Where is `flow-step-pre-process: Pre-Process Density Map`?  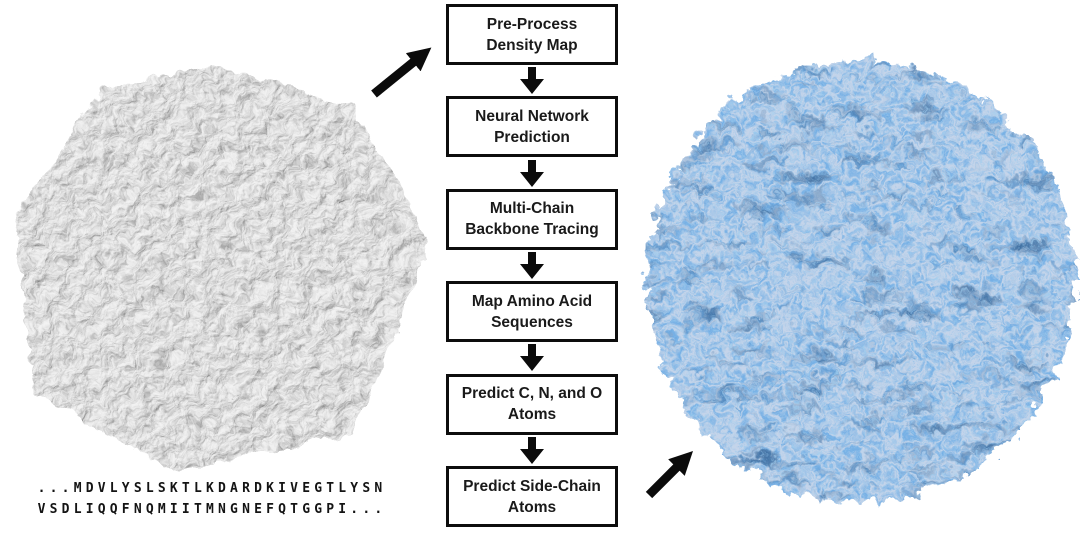 flow-step-pre-process: Pre-Process Density Map is located at coordinates (532, 34).